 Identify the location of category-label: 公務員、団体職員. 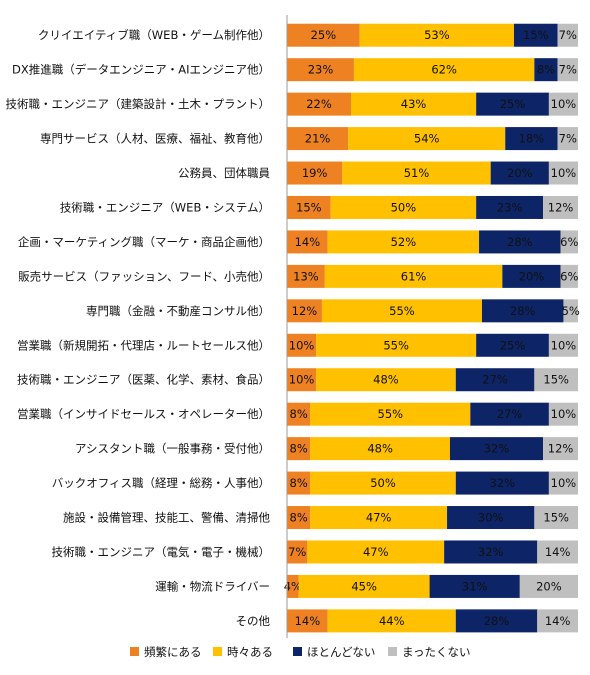
(224, 173).